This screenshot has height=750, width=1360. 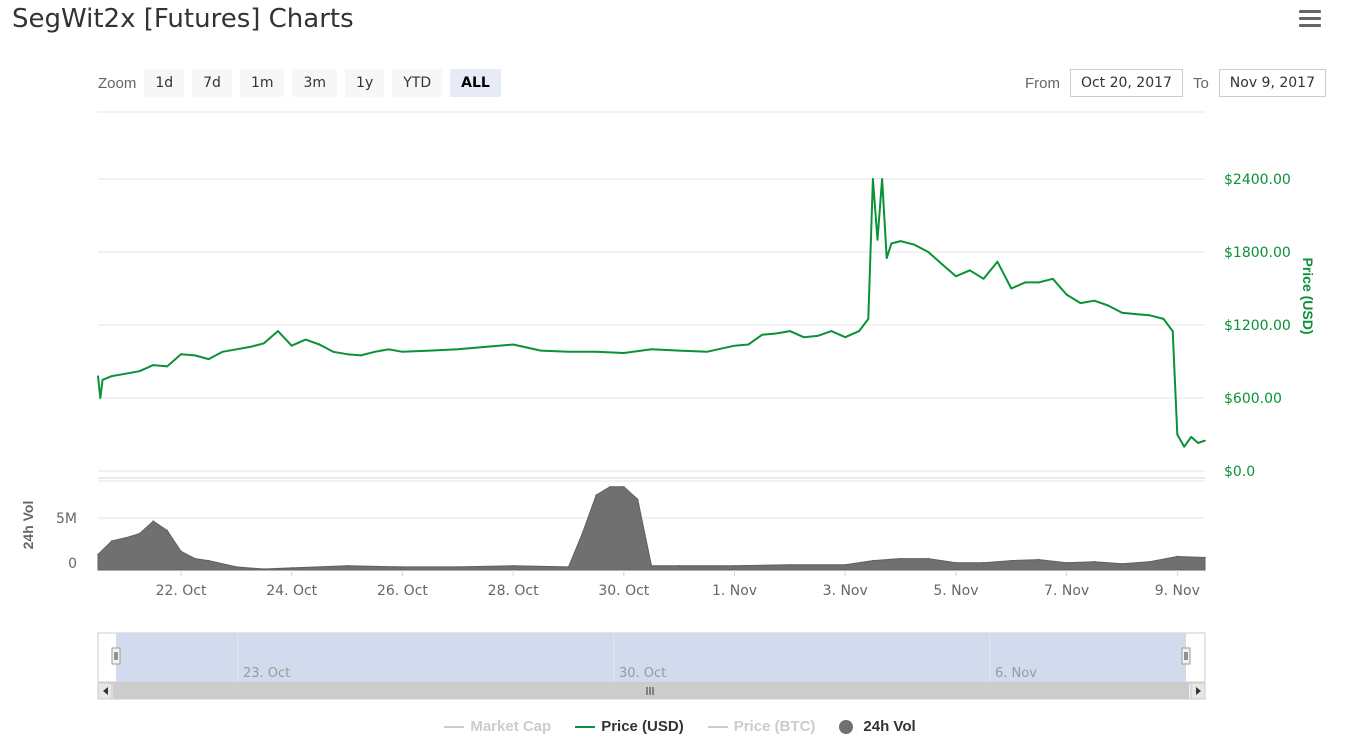 I want to click on zoom-button-7d: 7d, so click(x=212, y=83).